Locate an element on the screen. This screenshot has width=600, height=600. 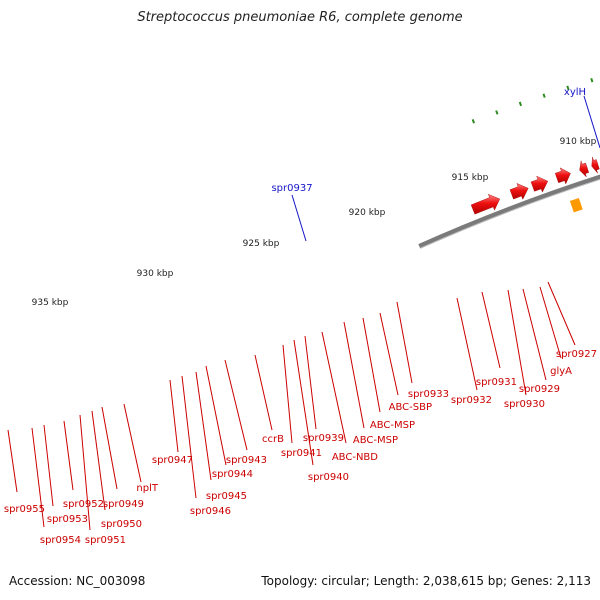
gene-label: spr0927 is located at coordinates (576, 354).